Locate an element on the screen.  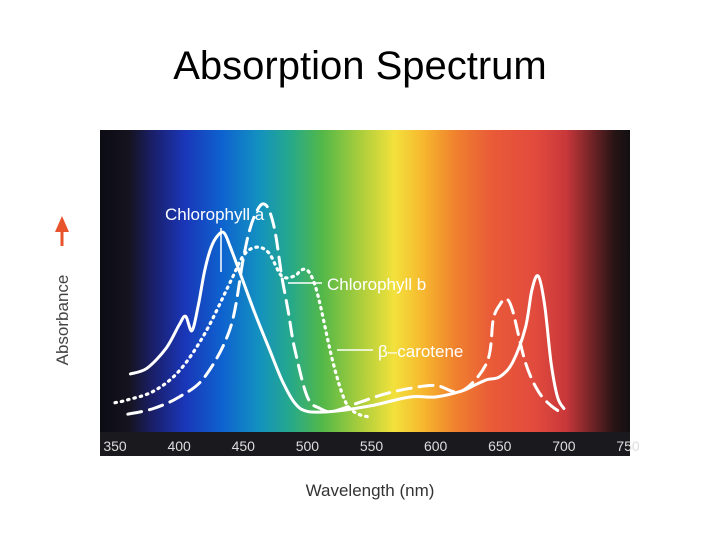
x-tick-label: 650 is located at coordinates (500, 446).